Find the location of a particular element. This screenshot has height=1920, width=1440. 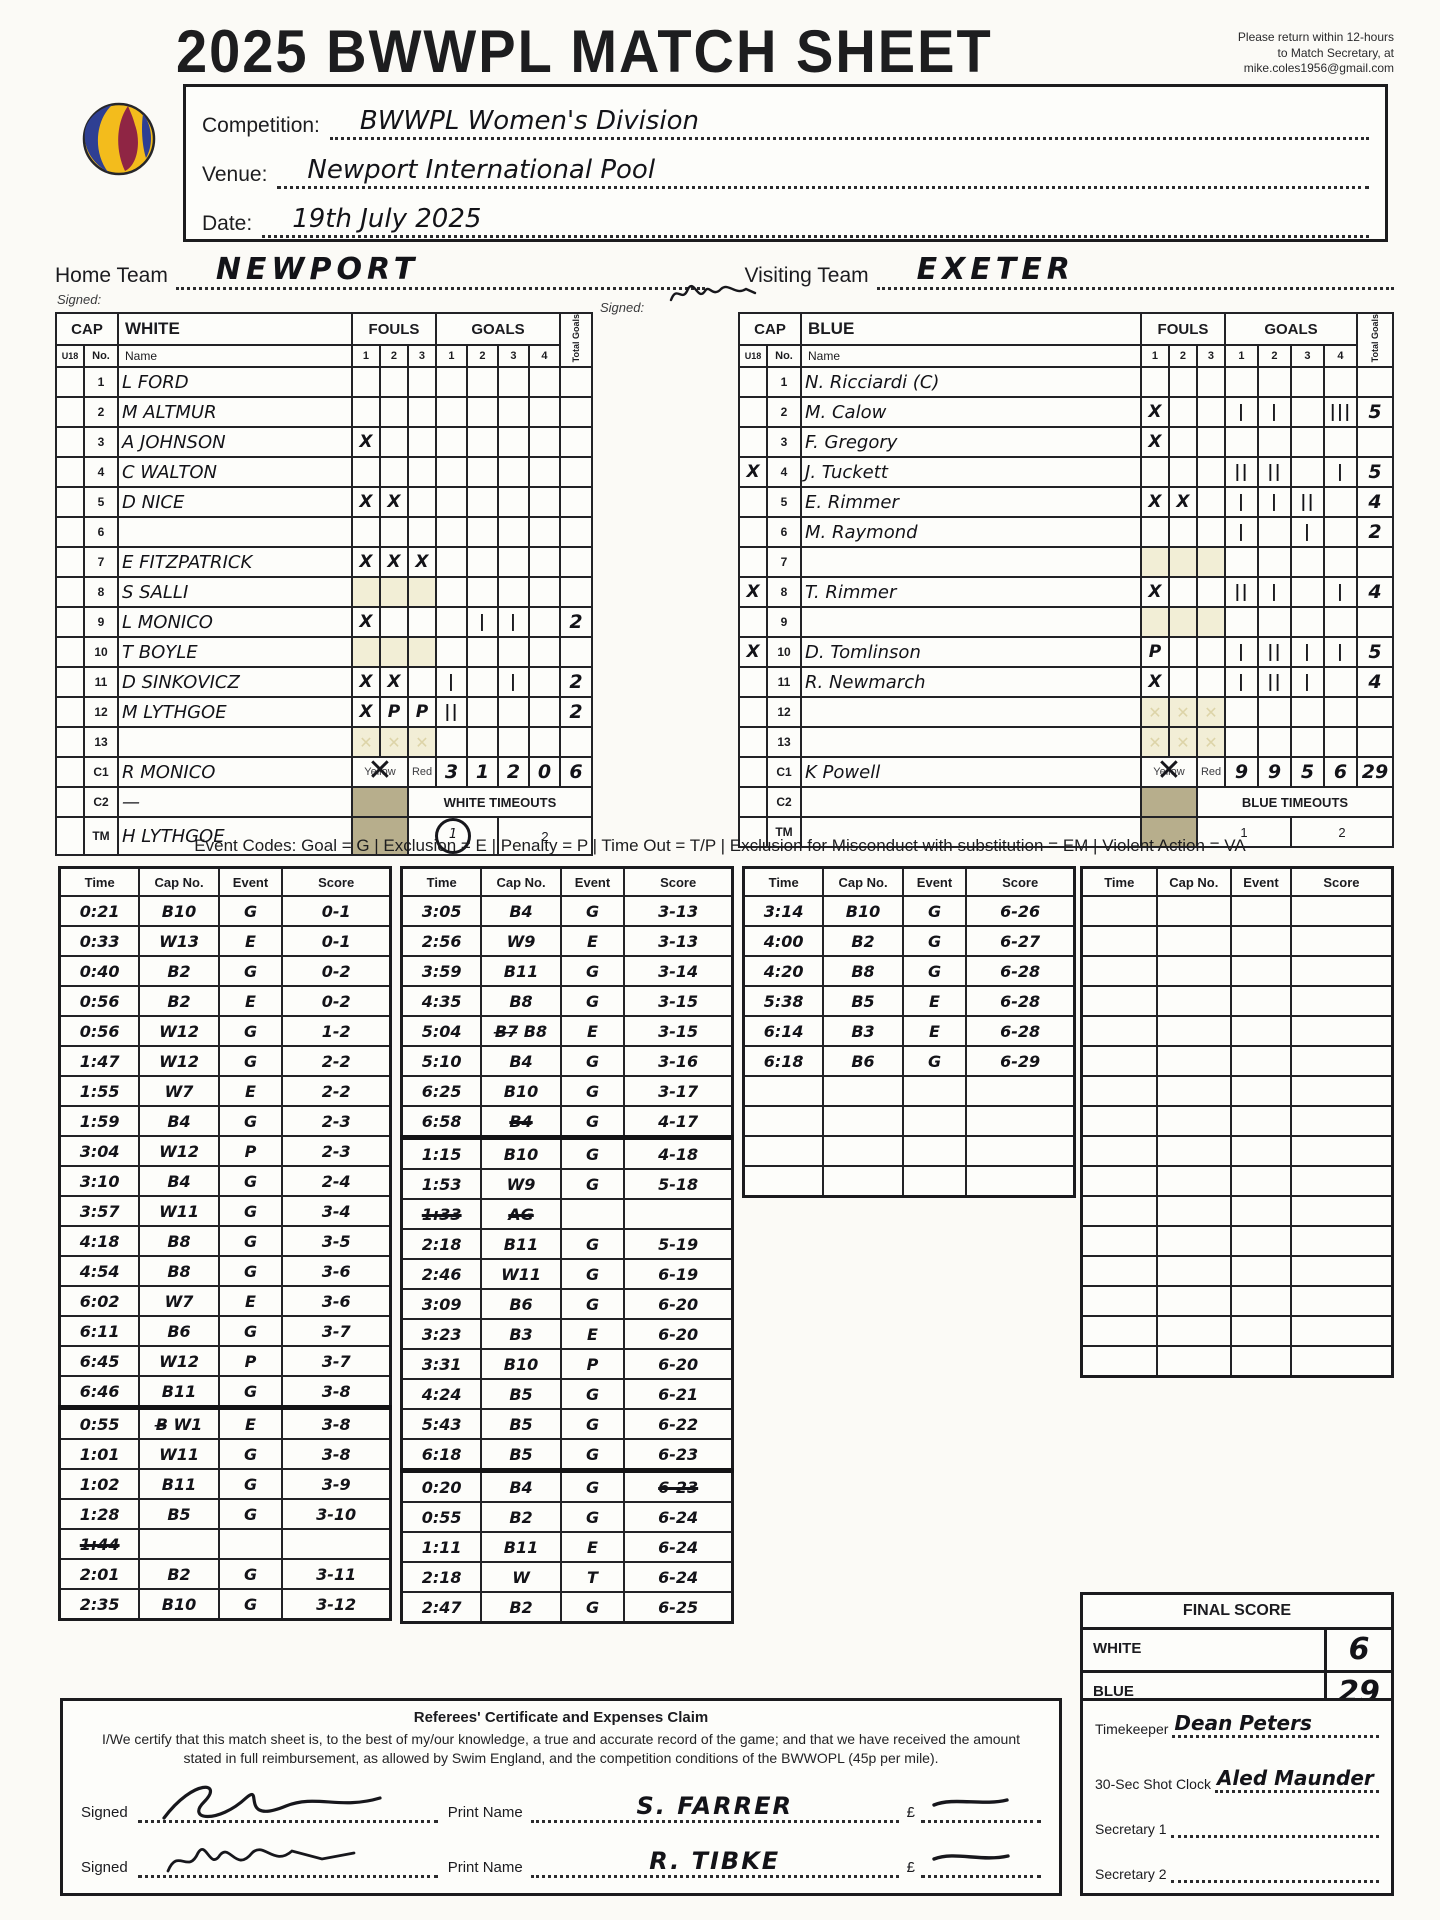

secretary2-label: Secretary 2 is located at coordinates (1131, 1874).